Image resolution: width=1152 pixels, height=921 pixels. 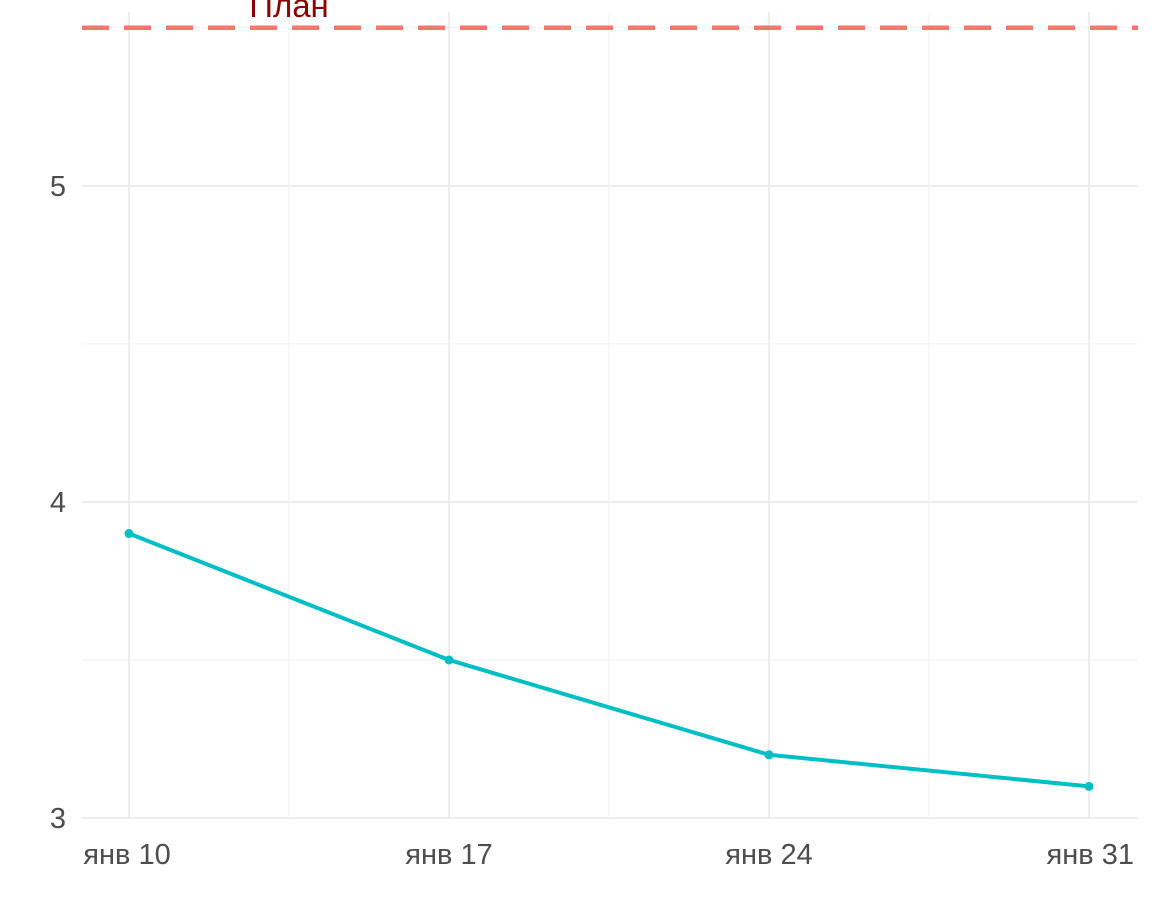 What do you see at coordinates (58, 819) in the screenshot?
I see `y-tick-label: 3` at bounding box center [58, 819].